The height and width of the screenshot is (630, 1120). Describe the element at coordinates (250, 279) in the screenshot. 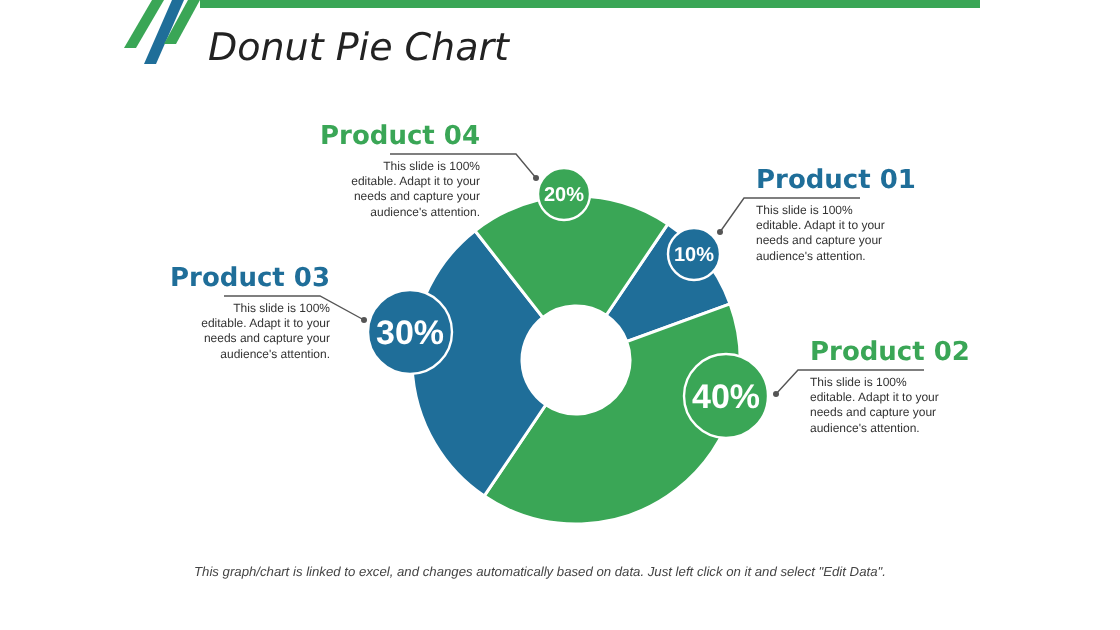

I see `slice-label: Product 03` at that location.